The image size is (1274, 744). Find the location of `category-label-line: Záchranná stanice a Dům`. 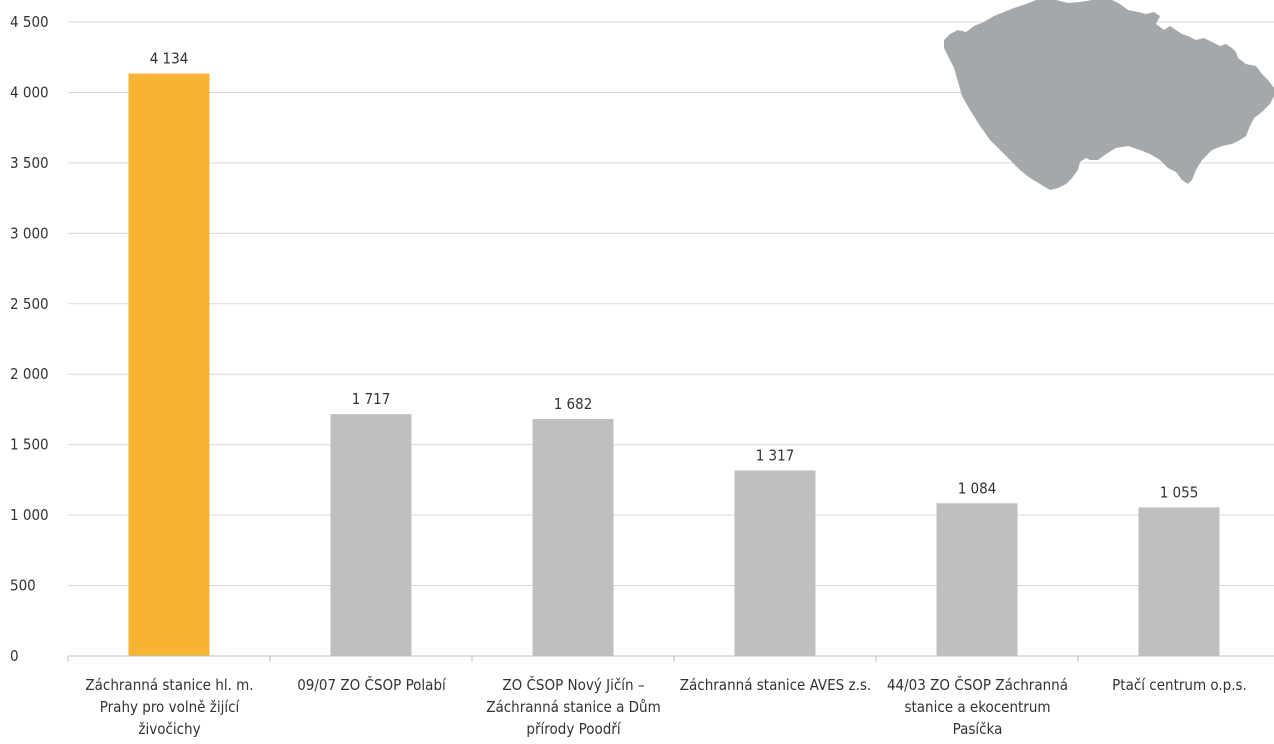

category-label-line: Záchranná stanice a Dům is located at coordinates (573, 707).